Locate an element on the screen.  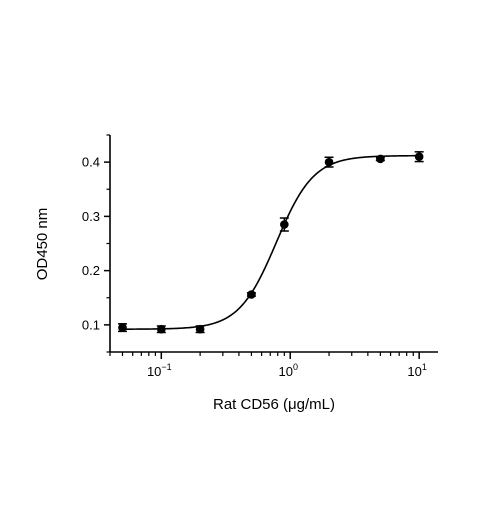
y-tick-label: 0.4 is located at coordinates (91, 162).